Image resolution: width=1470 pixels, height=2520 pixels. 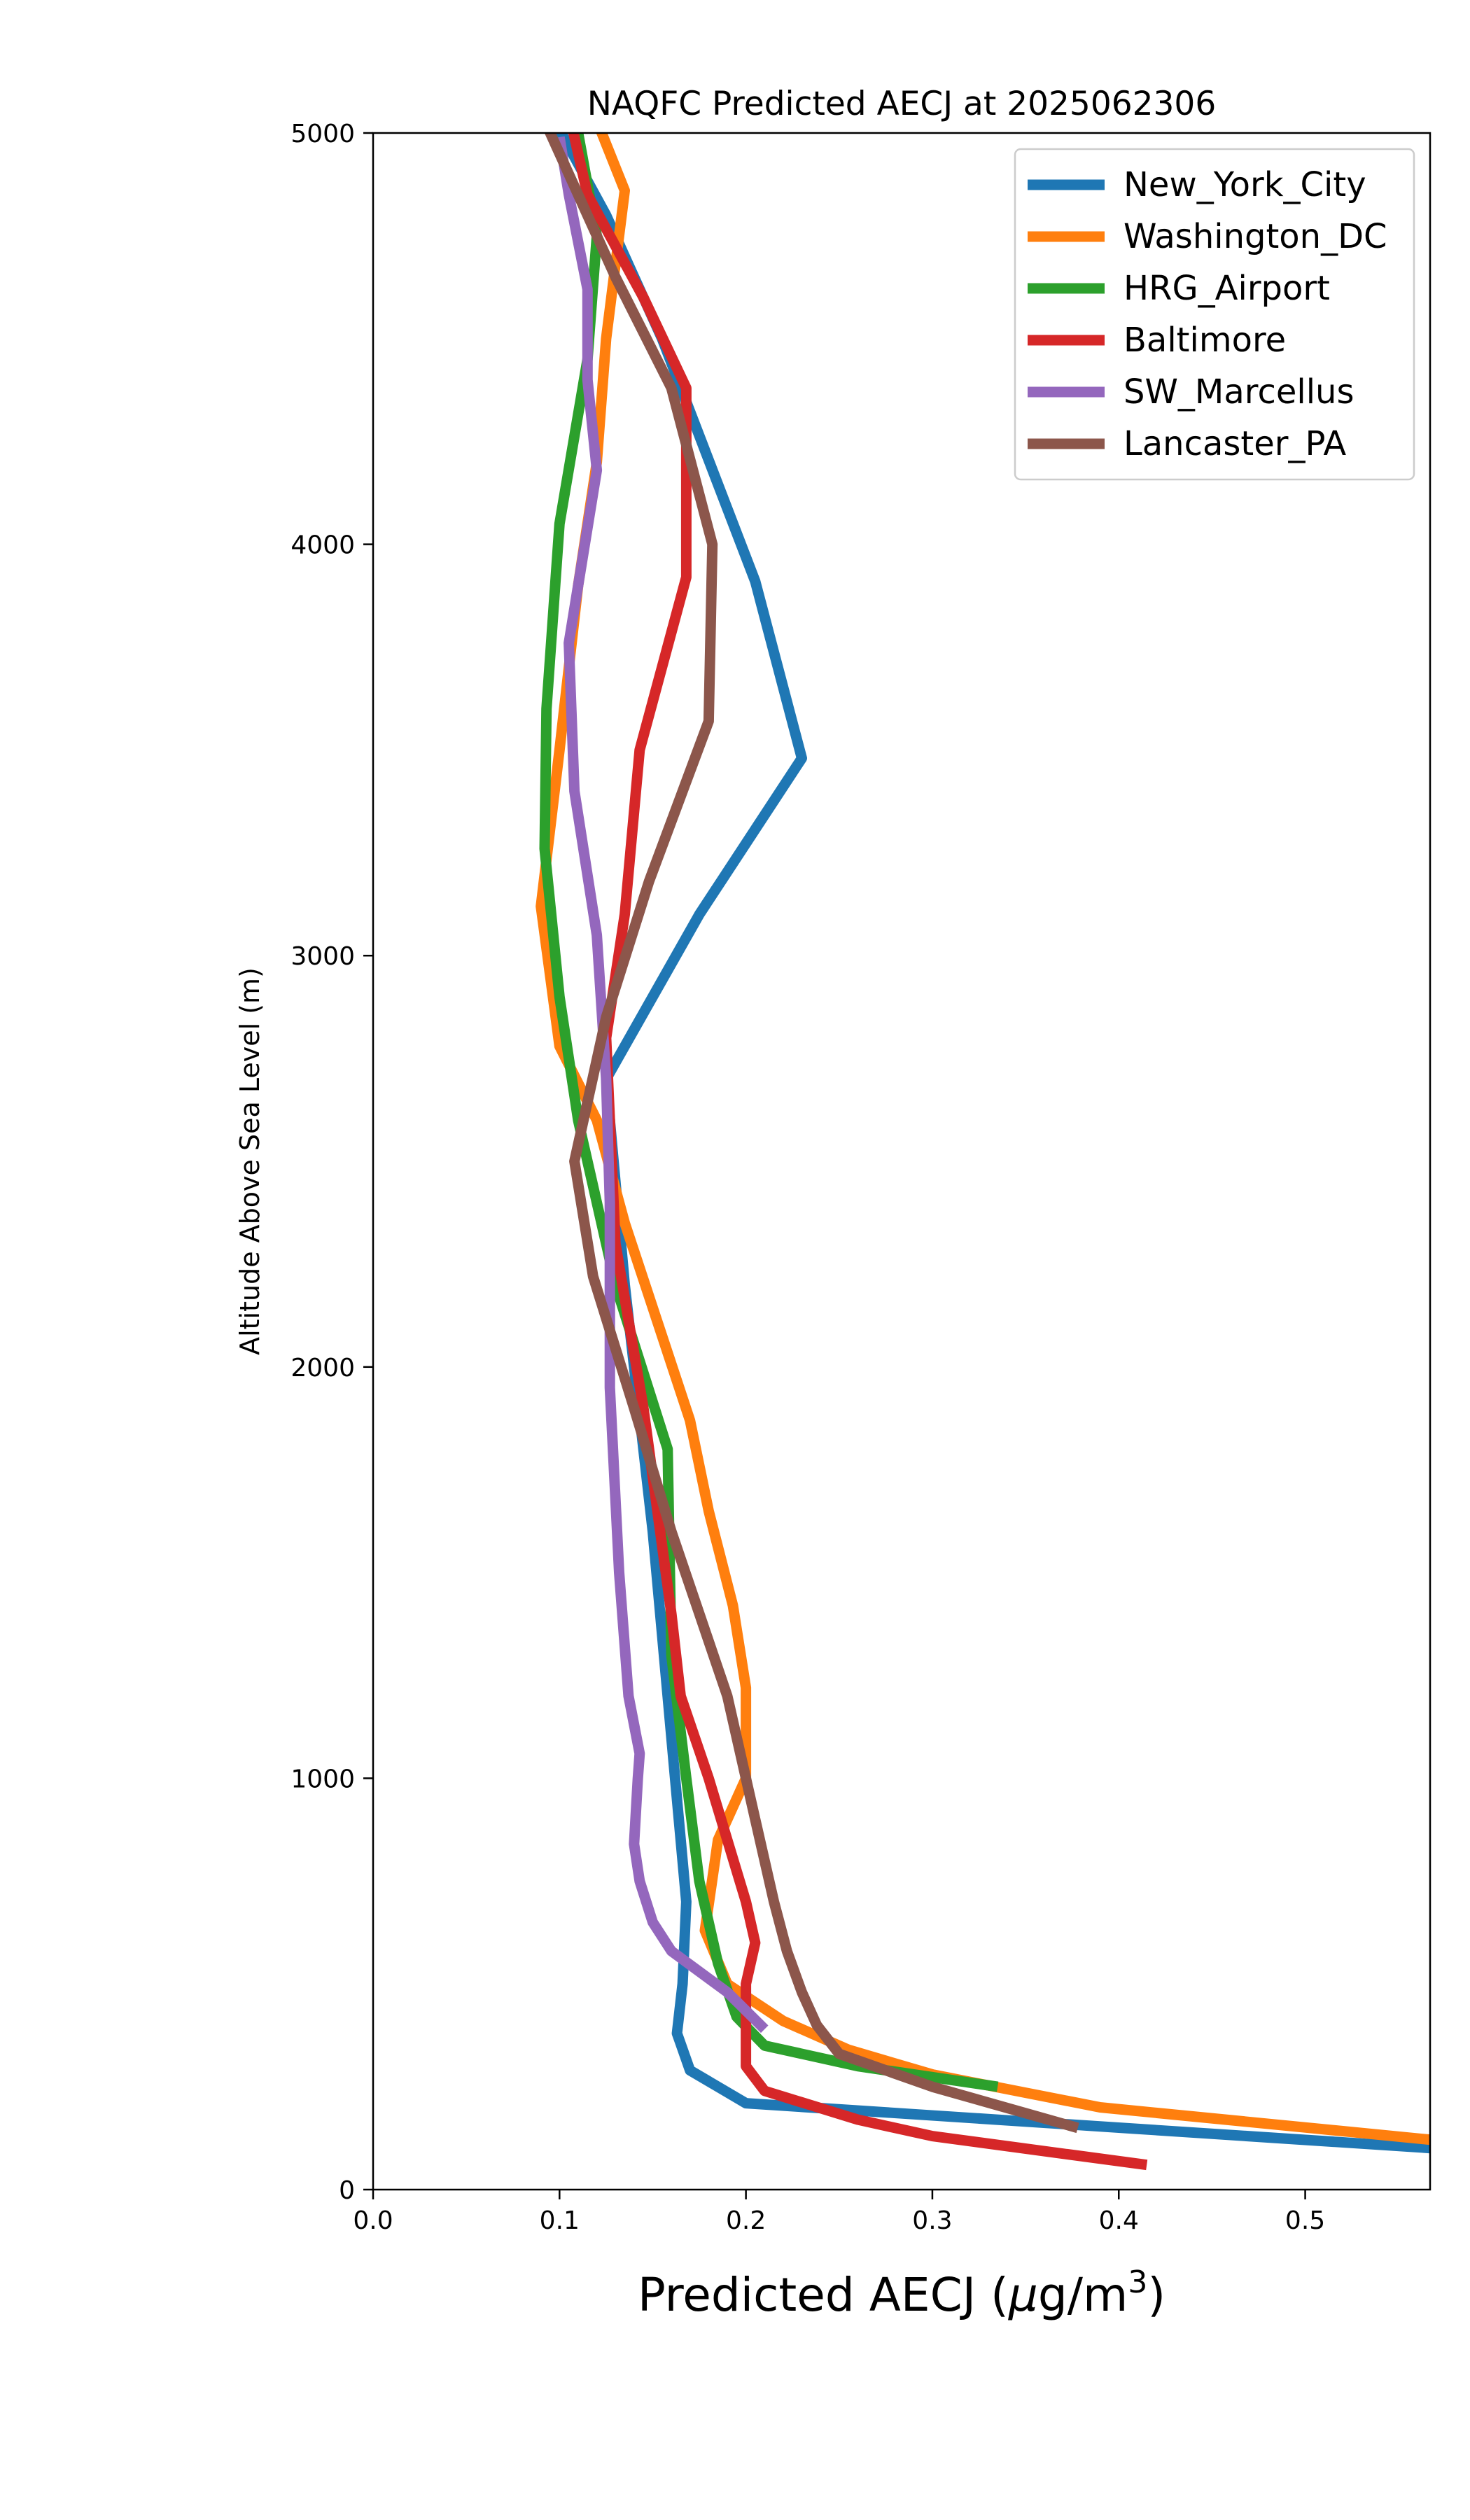 What do you see at coordinates (1023, 2295) in the screenshot?
I see `x-axis-label-mu: μ` at bounding box center [1023, 2295].